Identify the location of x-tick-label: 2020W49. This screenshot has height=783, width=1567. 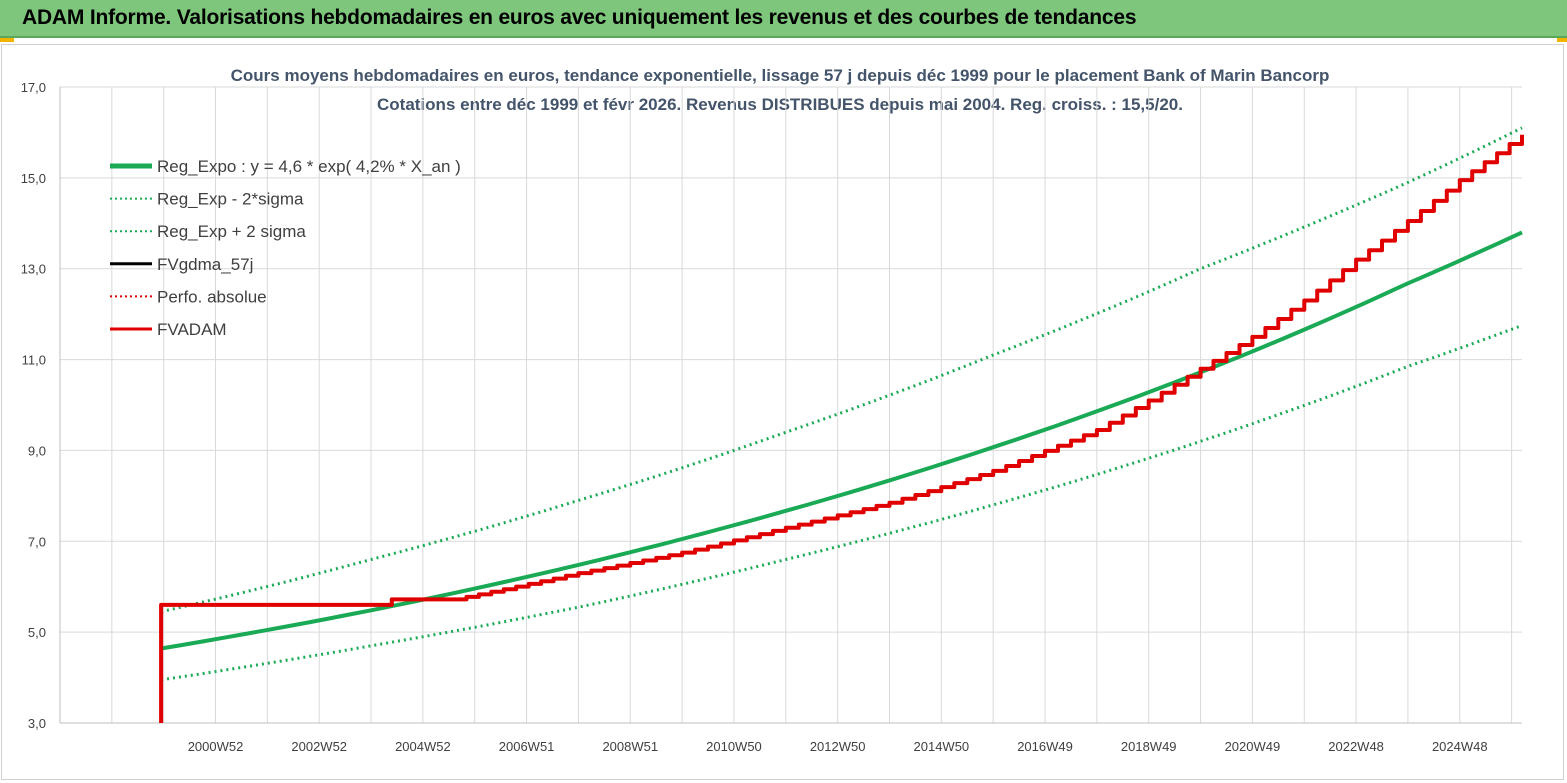
(1253, 746).